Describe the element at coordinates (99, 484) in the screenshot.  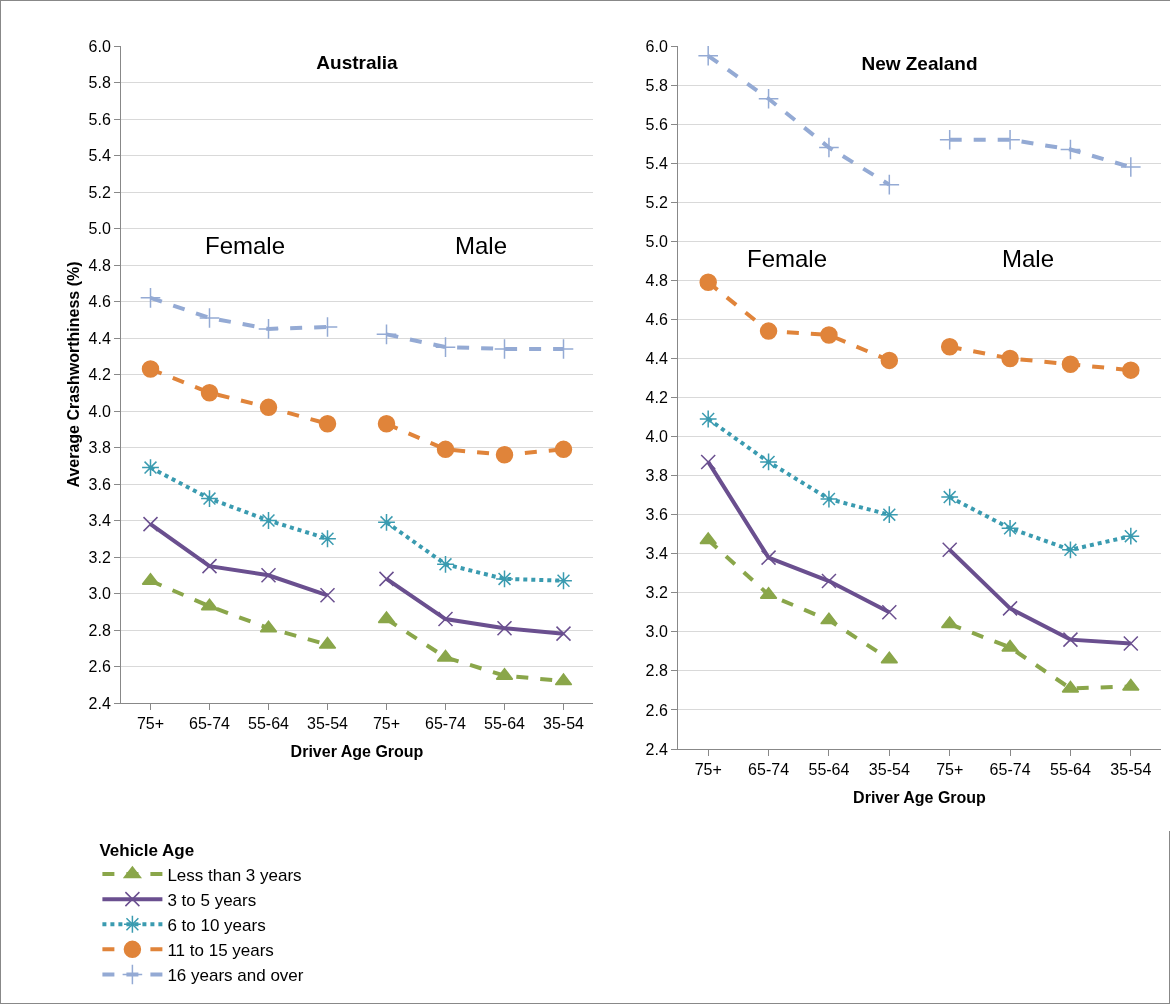
I see `y-tick-label: 3.6` at that location.